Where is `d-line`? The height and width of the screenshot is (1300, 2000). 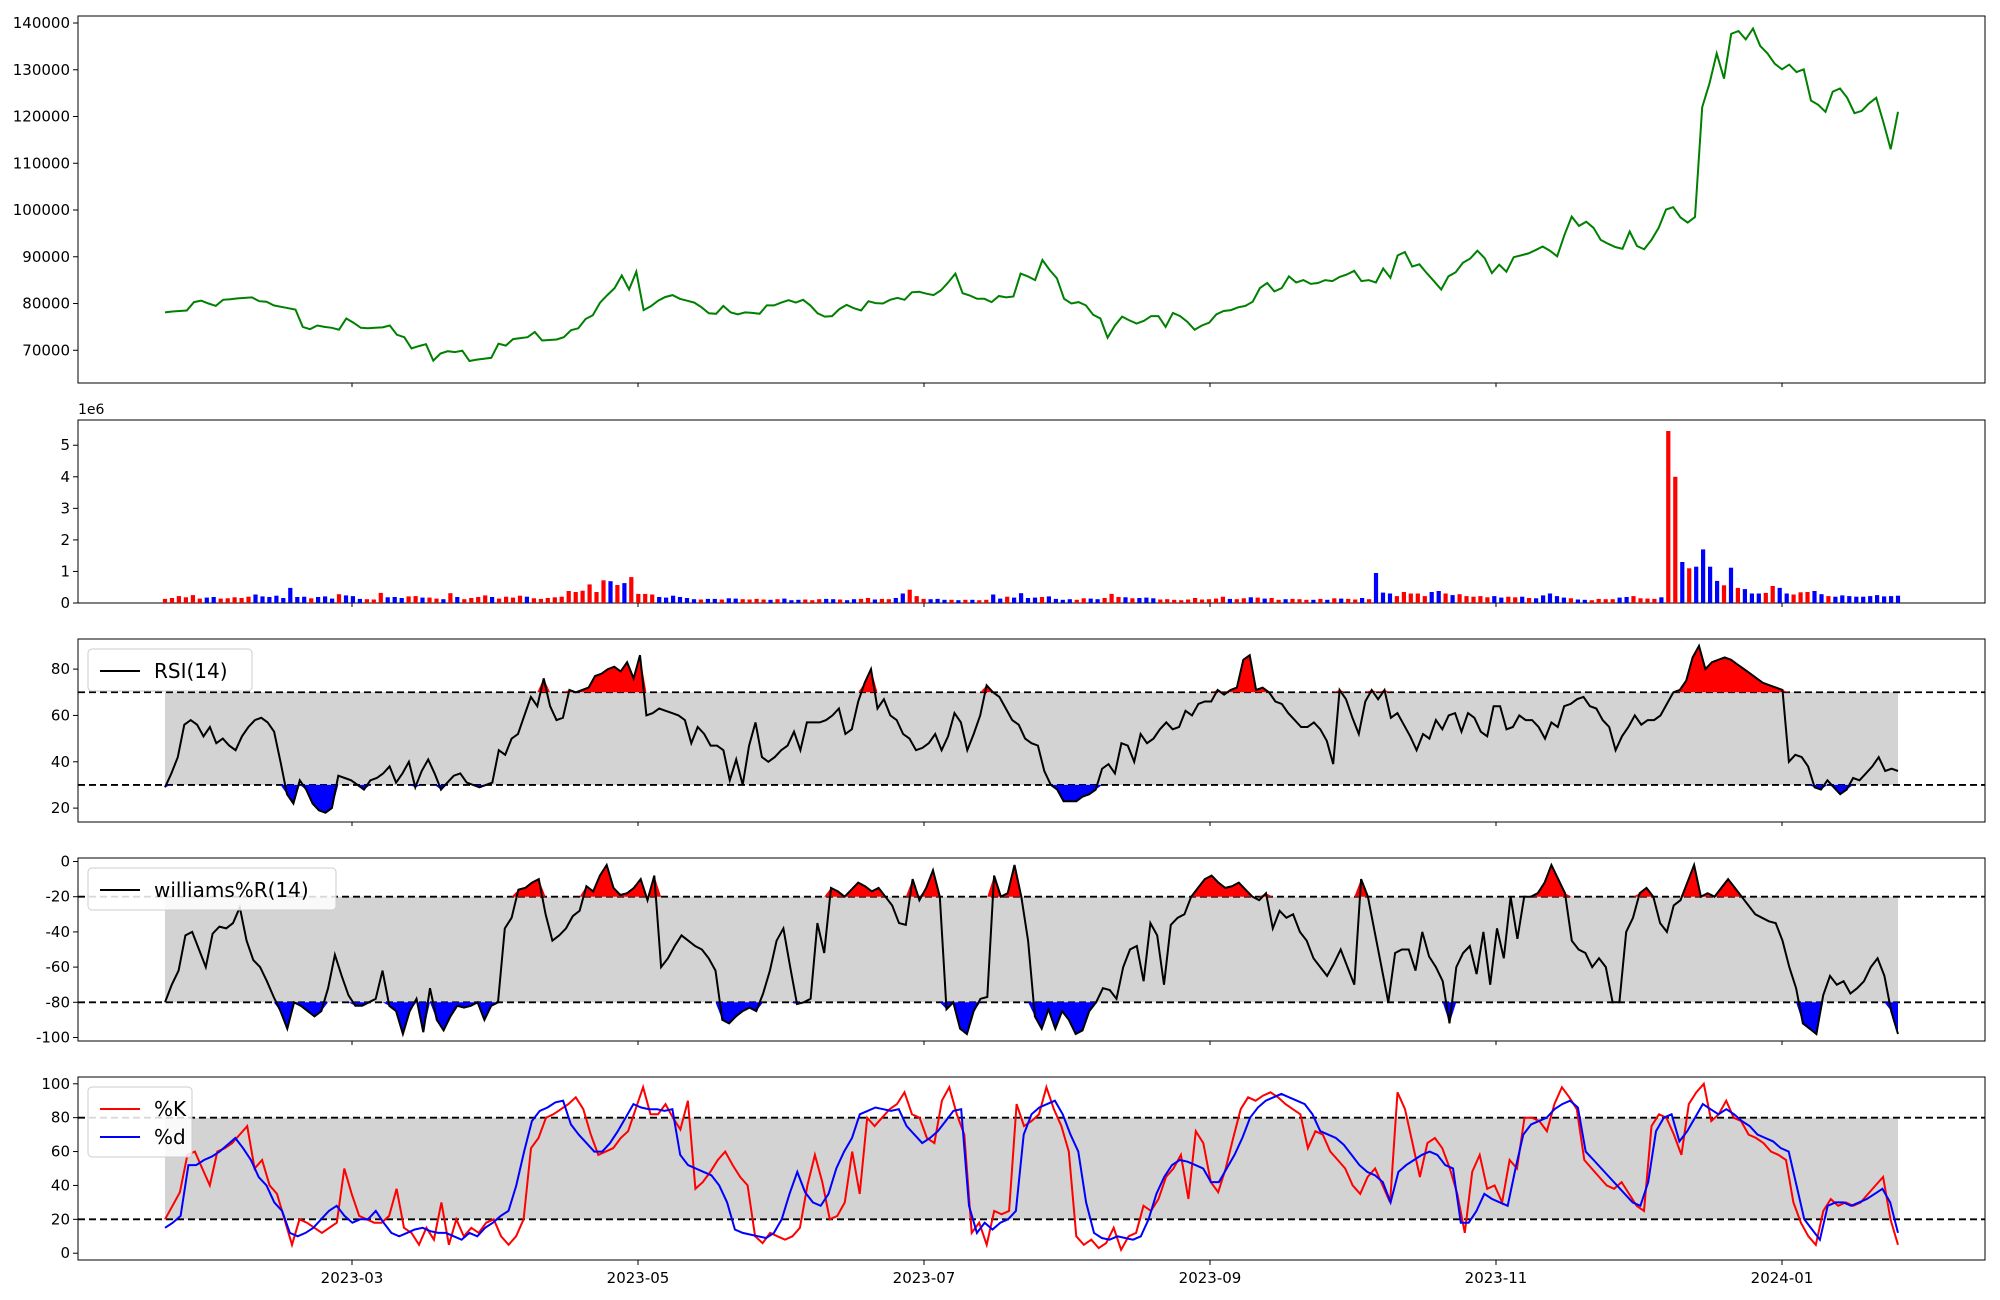
d-line is located at coordinates (1031, 1167).